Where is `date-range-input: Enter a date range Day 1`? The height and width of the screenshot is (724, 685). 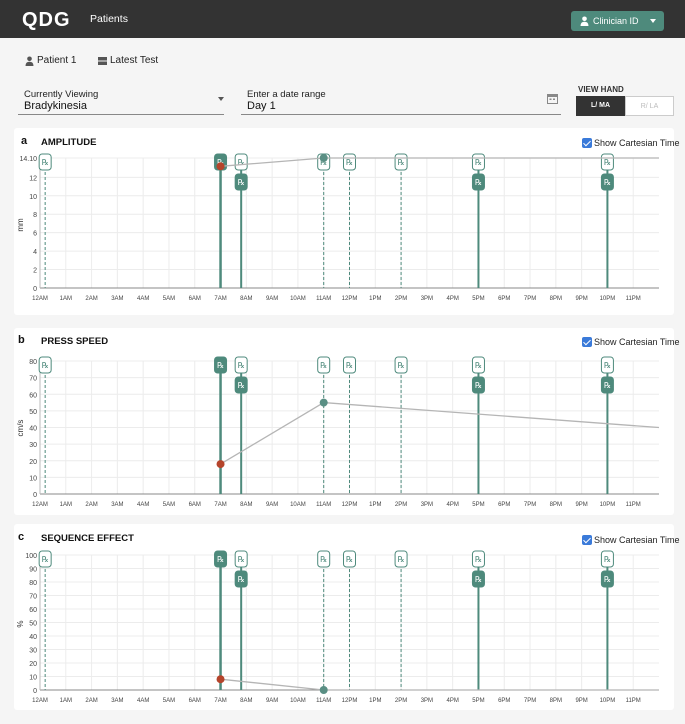 date-range-input: Enter a date range Day 1 is located at coordinates (401, 101).